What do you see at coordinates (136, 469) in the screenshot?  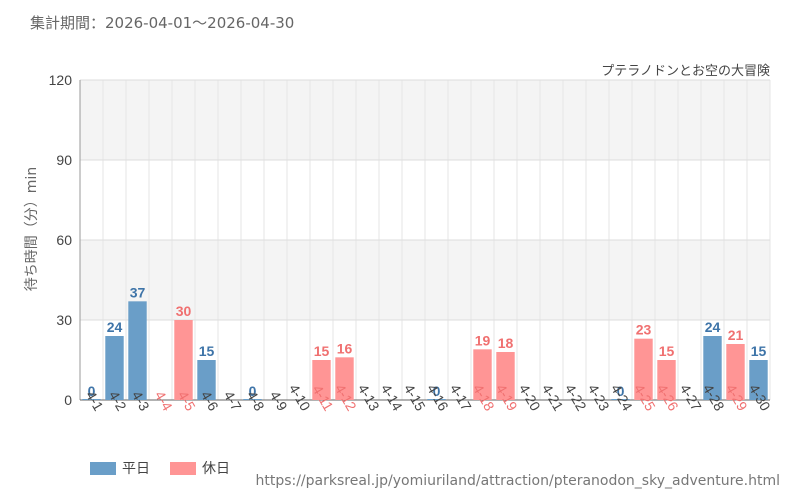 I see `legend-label-weekday: 平日` at bounding box center [136, 469].